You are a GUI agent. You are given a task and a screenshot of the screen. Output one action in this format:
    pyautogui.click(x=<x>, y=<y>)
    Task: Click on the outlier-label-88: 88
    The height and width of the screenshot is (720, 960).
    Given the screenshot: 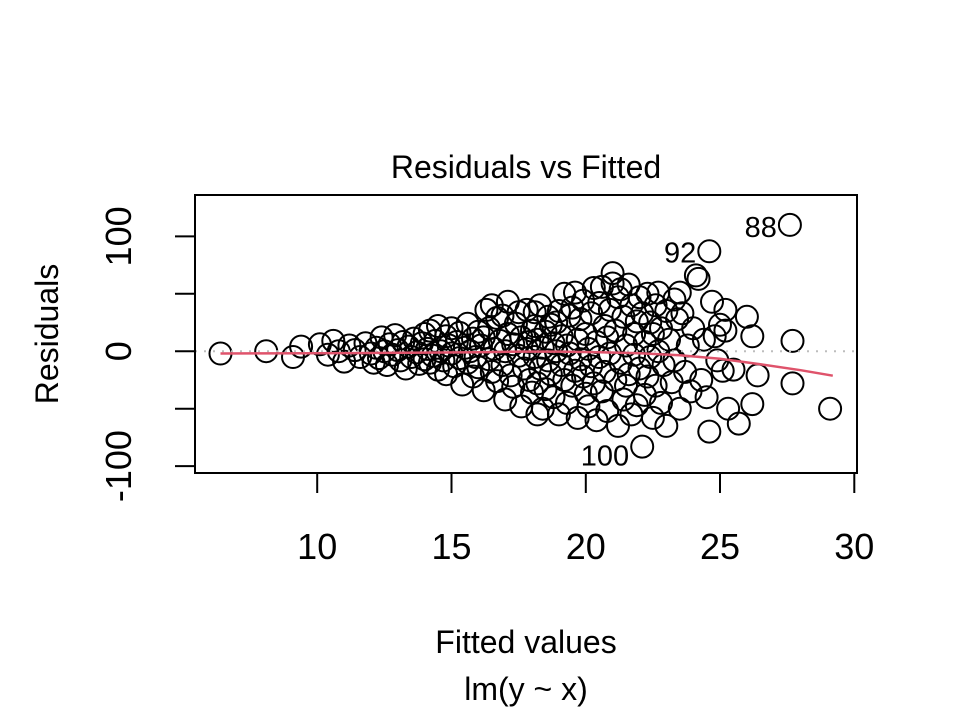 What is the action you would take?
    pyautogui.click(x=761, y=228)
    